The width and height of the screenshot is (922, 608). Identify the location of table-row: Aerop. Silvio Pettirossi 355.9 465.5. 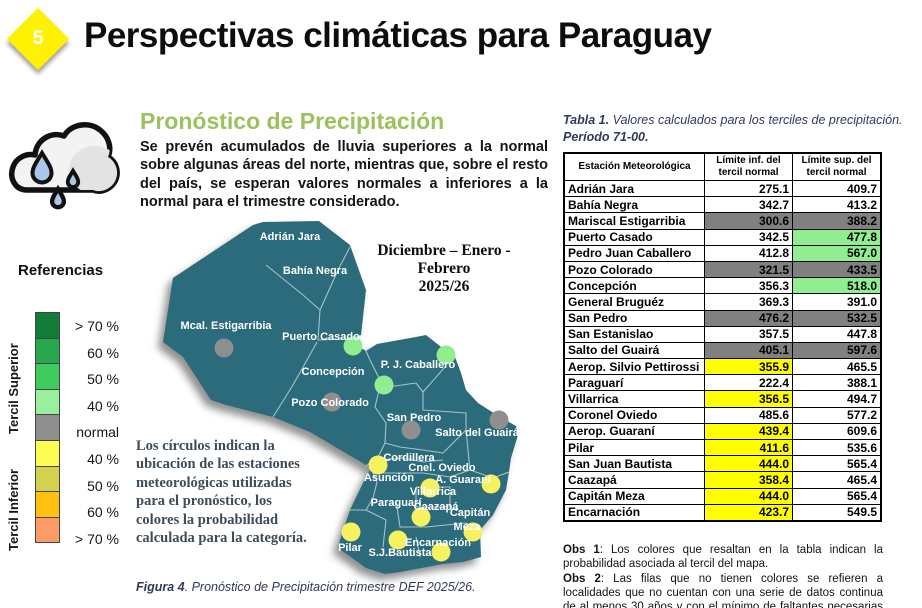
(722, 367).